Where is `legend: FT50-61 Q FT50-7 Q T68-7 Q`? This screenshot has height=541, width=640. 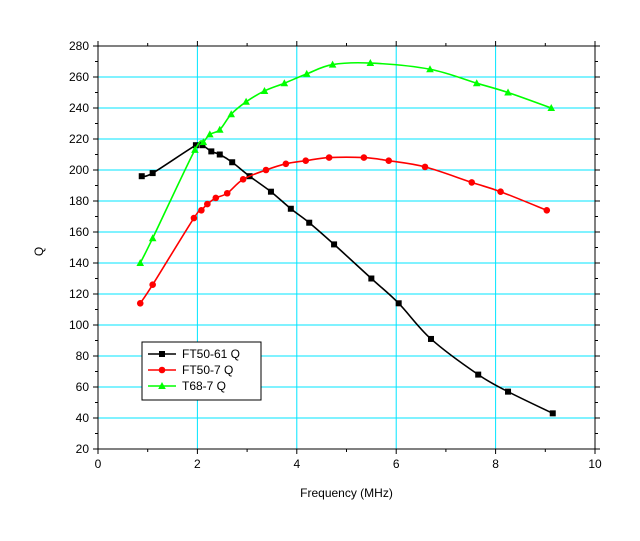 legend: FT50-61 Q FT50-7 Q T68-7 Q is located at coordinates (201, 371).